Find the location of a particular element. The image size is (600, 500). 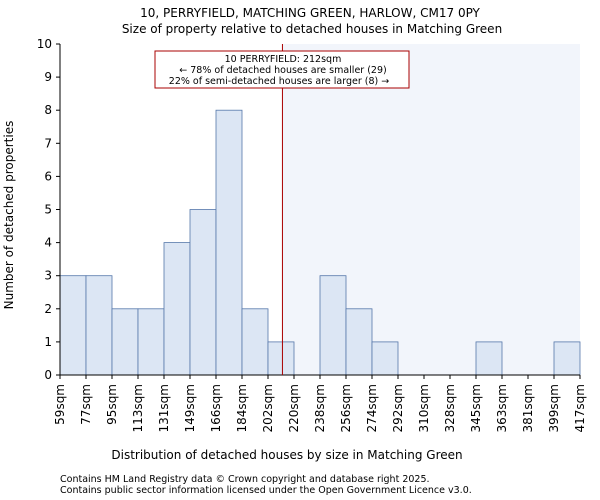

annotation-box is located at coordinates (282, 69).